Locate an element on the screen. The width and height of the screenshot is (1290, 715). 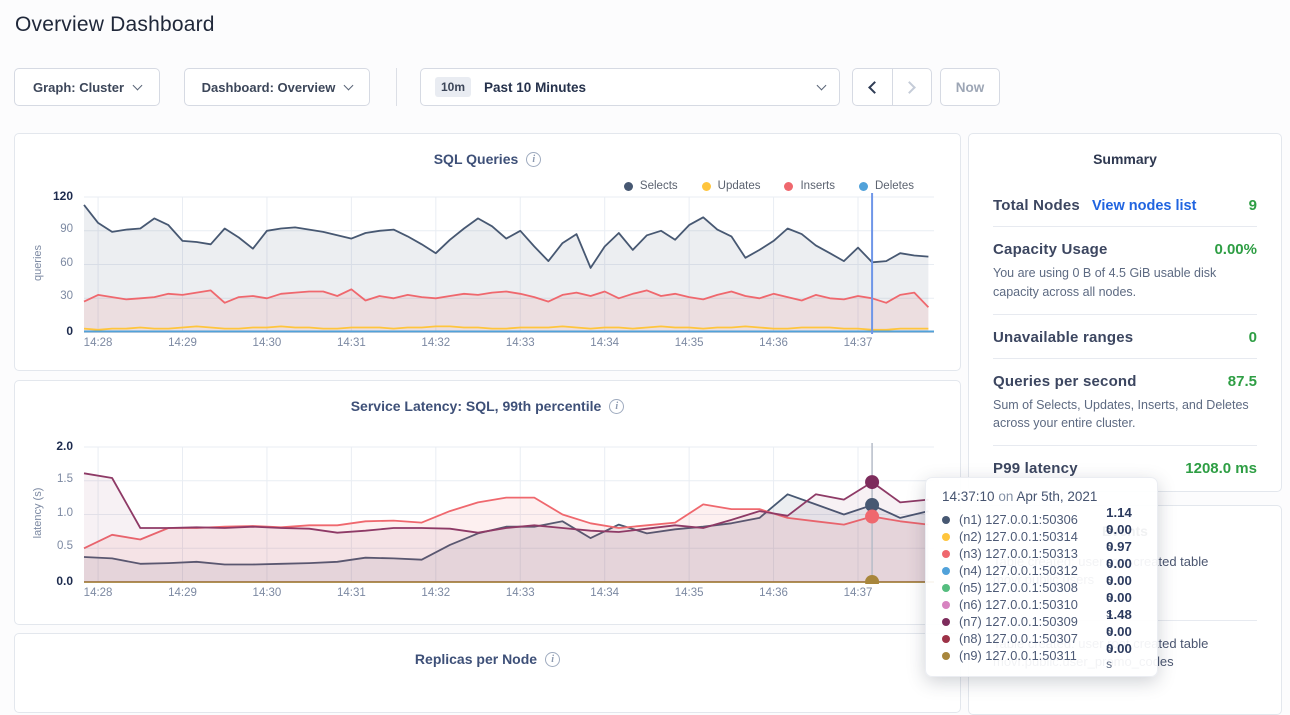
x-tick-label: 14:33 is located at coordinates (520, 593).